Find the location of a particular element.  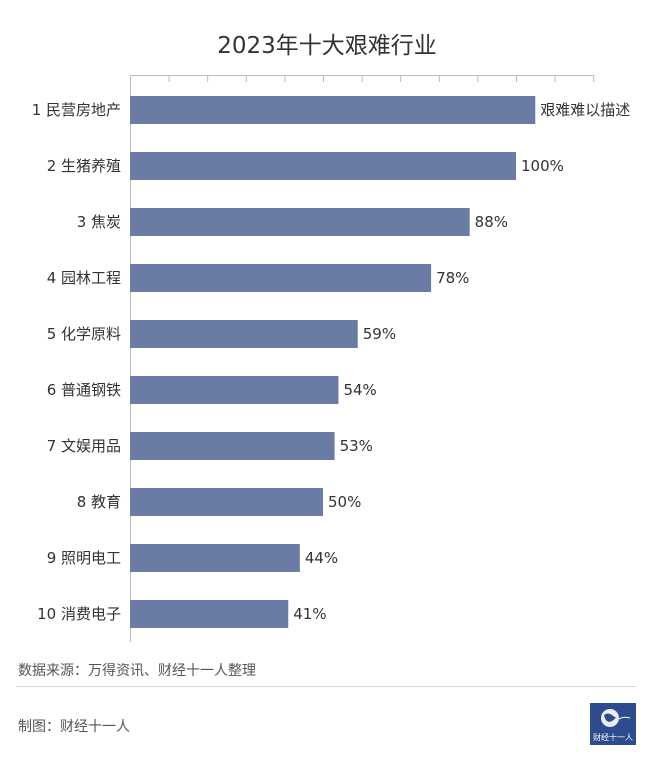

data-label: 50% is located at coordinates (344, 502).